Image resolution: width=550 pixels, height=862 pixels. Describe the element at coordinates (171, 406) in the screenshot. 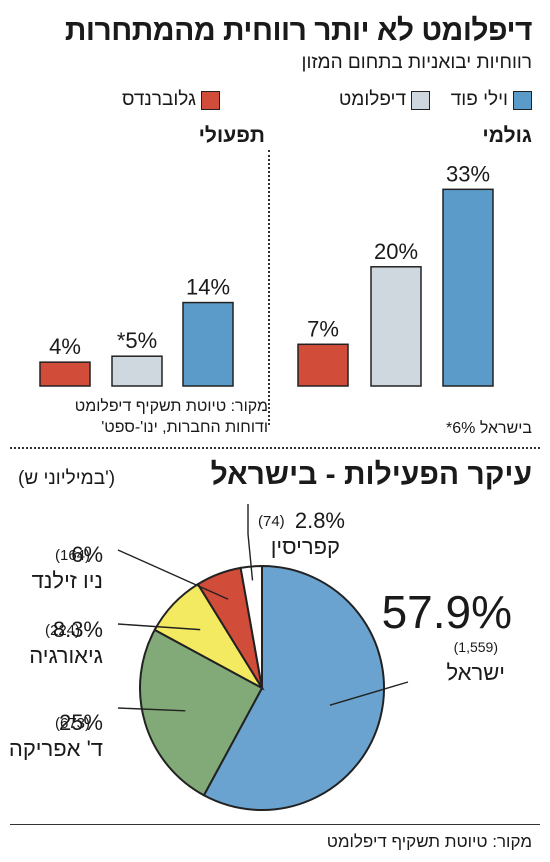

I see `source-line-1: מקור: טיוטת תשקיף דיפלומט` at that location.